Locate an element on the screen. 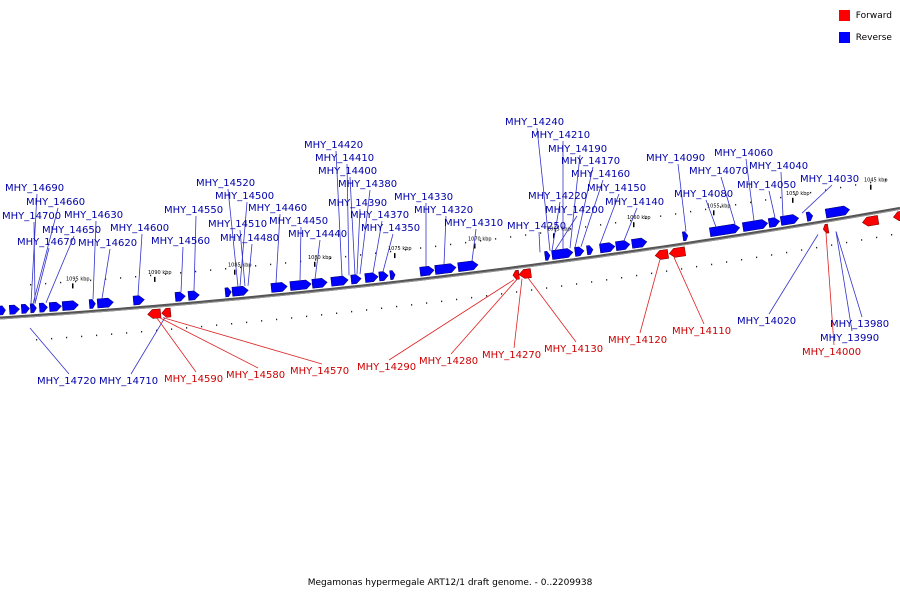 Image resolution: width=900 pixels, height=600 pixels. scale-label: 1080 kbp is located at coordinates (320, 258).